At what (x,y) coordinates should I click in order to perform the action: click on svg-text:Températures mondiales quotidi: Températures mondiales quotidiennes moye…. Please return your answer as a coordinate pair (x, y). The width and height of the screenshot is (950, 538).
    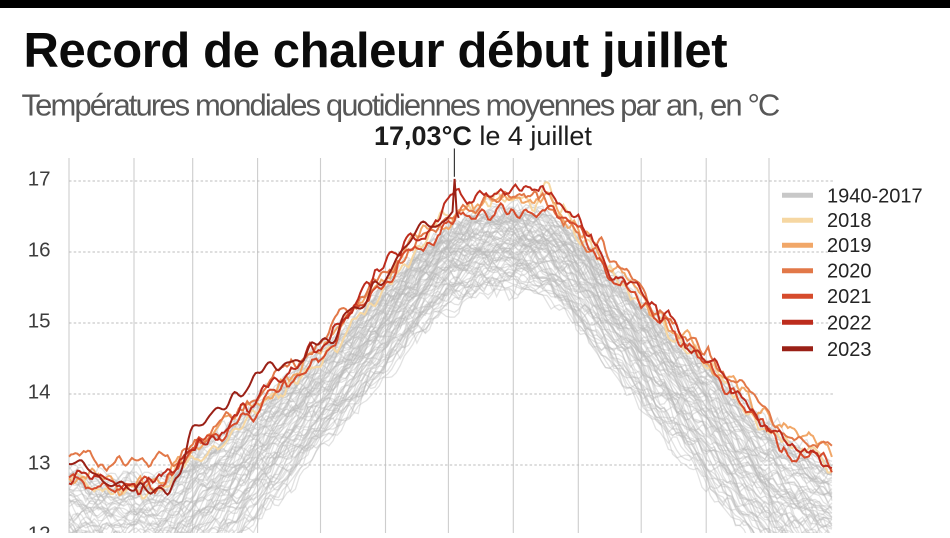
    Looking at the image, I should click on (401, 105).